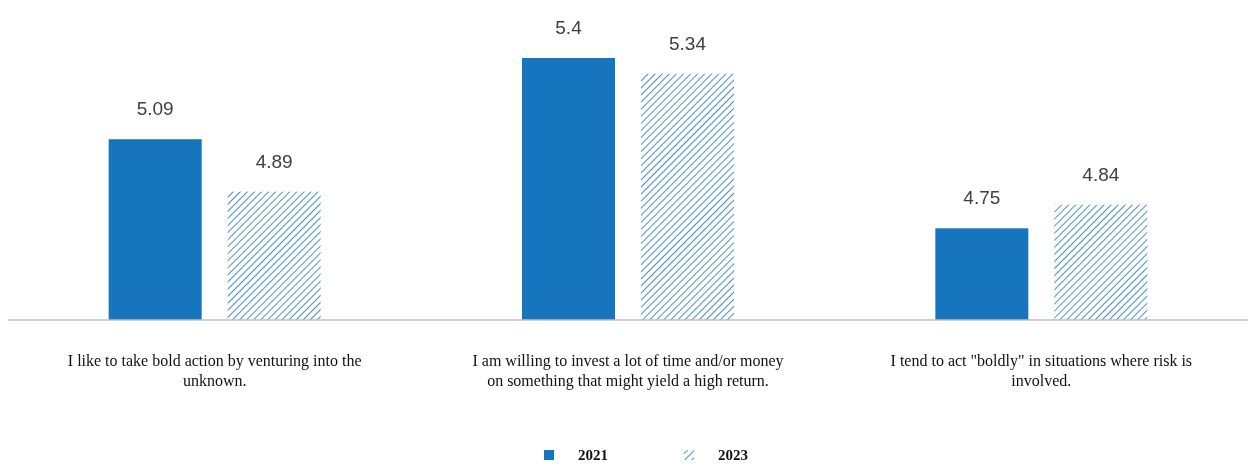 The height and width of the screenshot is (468, 1248). I want to click on x-tick-label: I like to take bold action by venturing into the unknown., so click(214, 370).